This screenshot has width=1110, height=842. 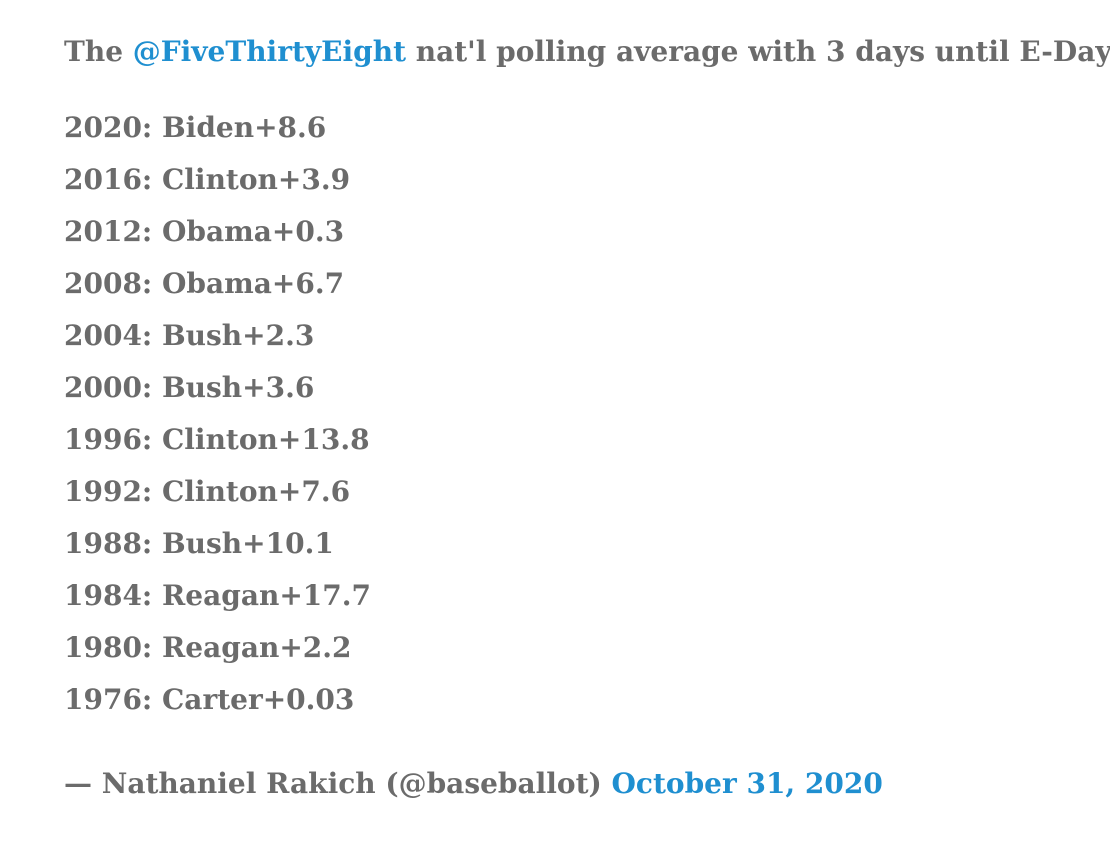 What do you see at coordinates (217, 595) in the screenshot?
I see `poll-line: 1984: Reagan+17.7` at bounding box center [217, 595].